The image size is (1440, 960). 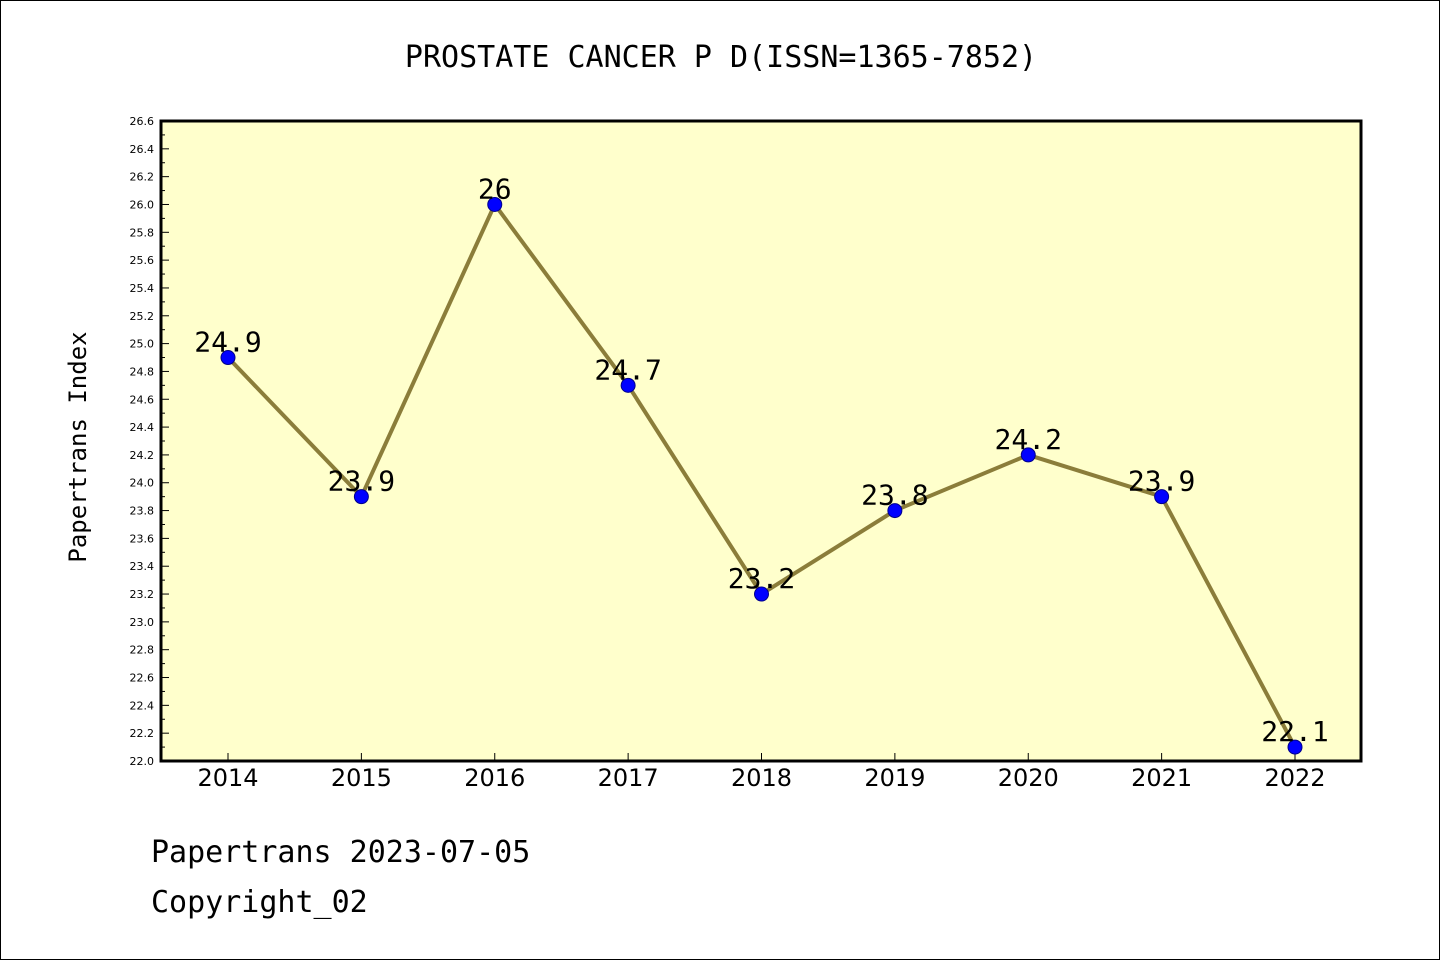 What do you see at coordinates (1028, 439) in the screenshot?
I see `data-label: 24.2` at bounding box center [1028, 439].